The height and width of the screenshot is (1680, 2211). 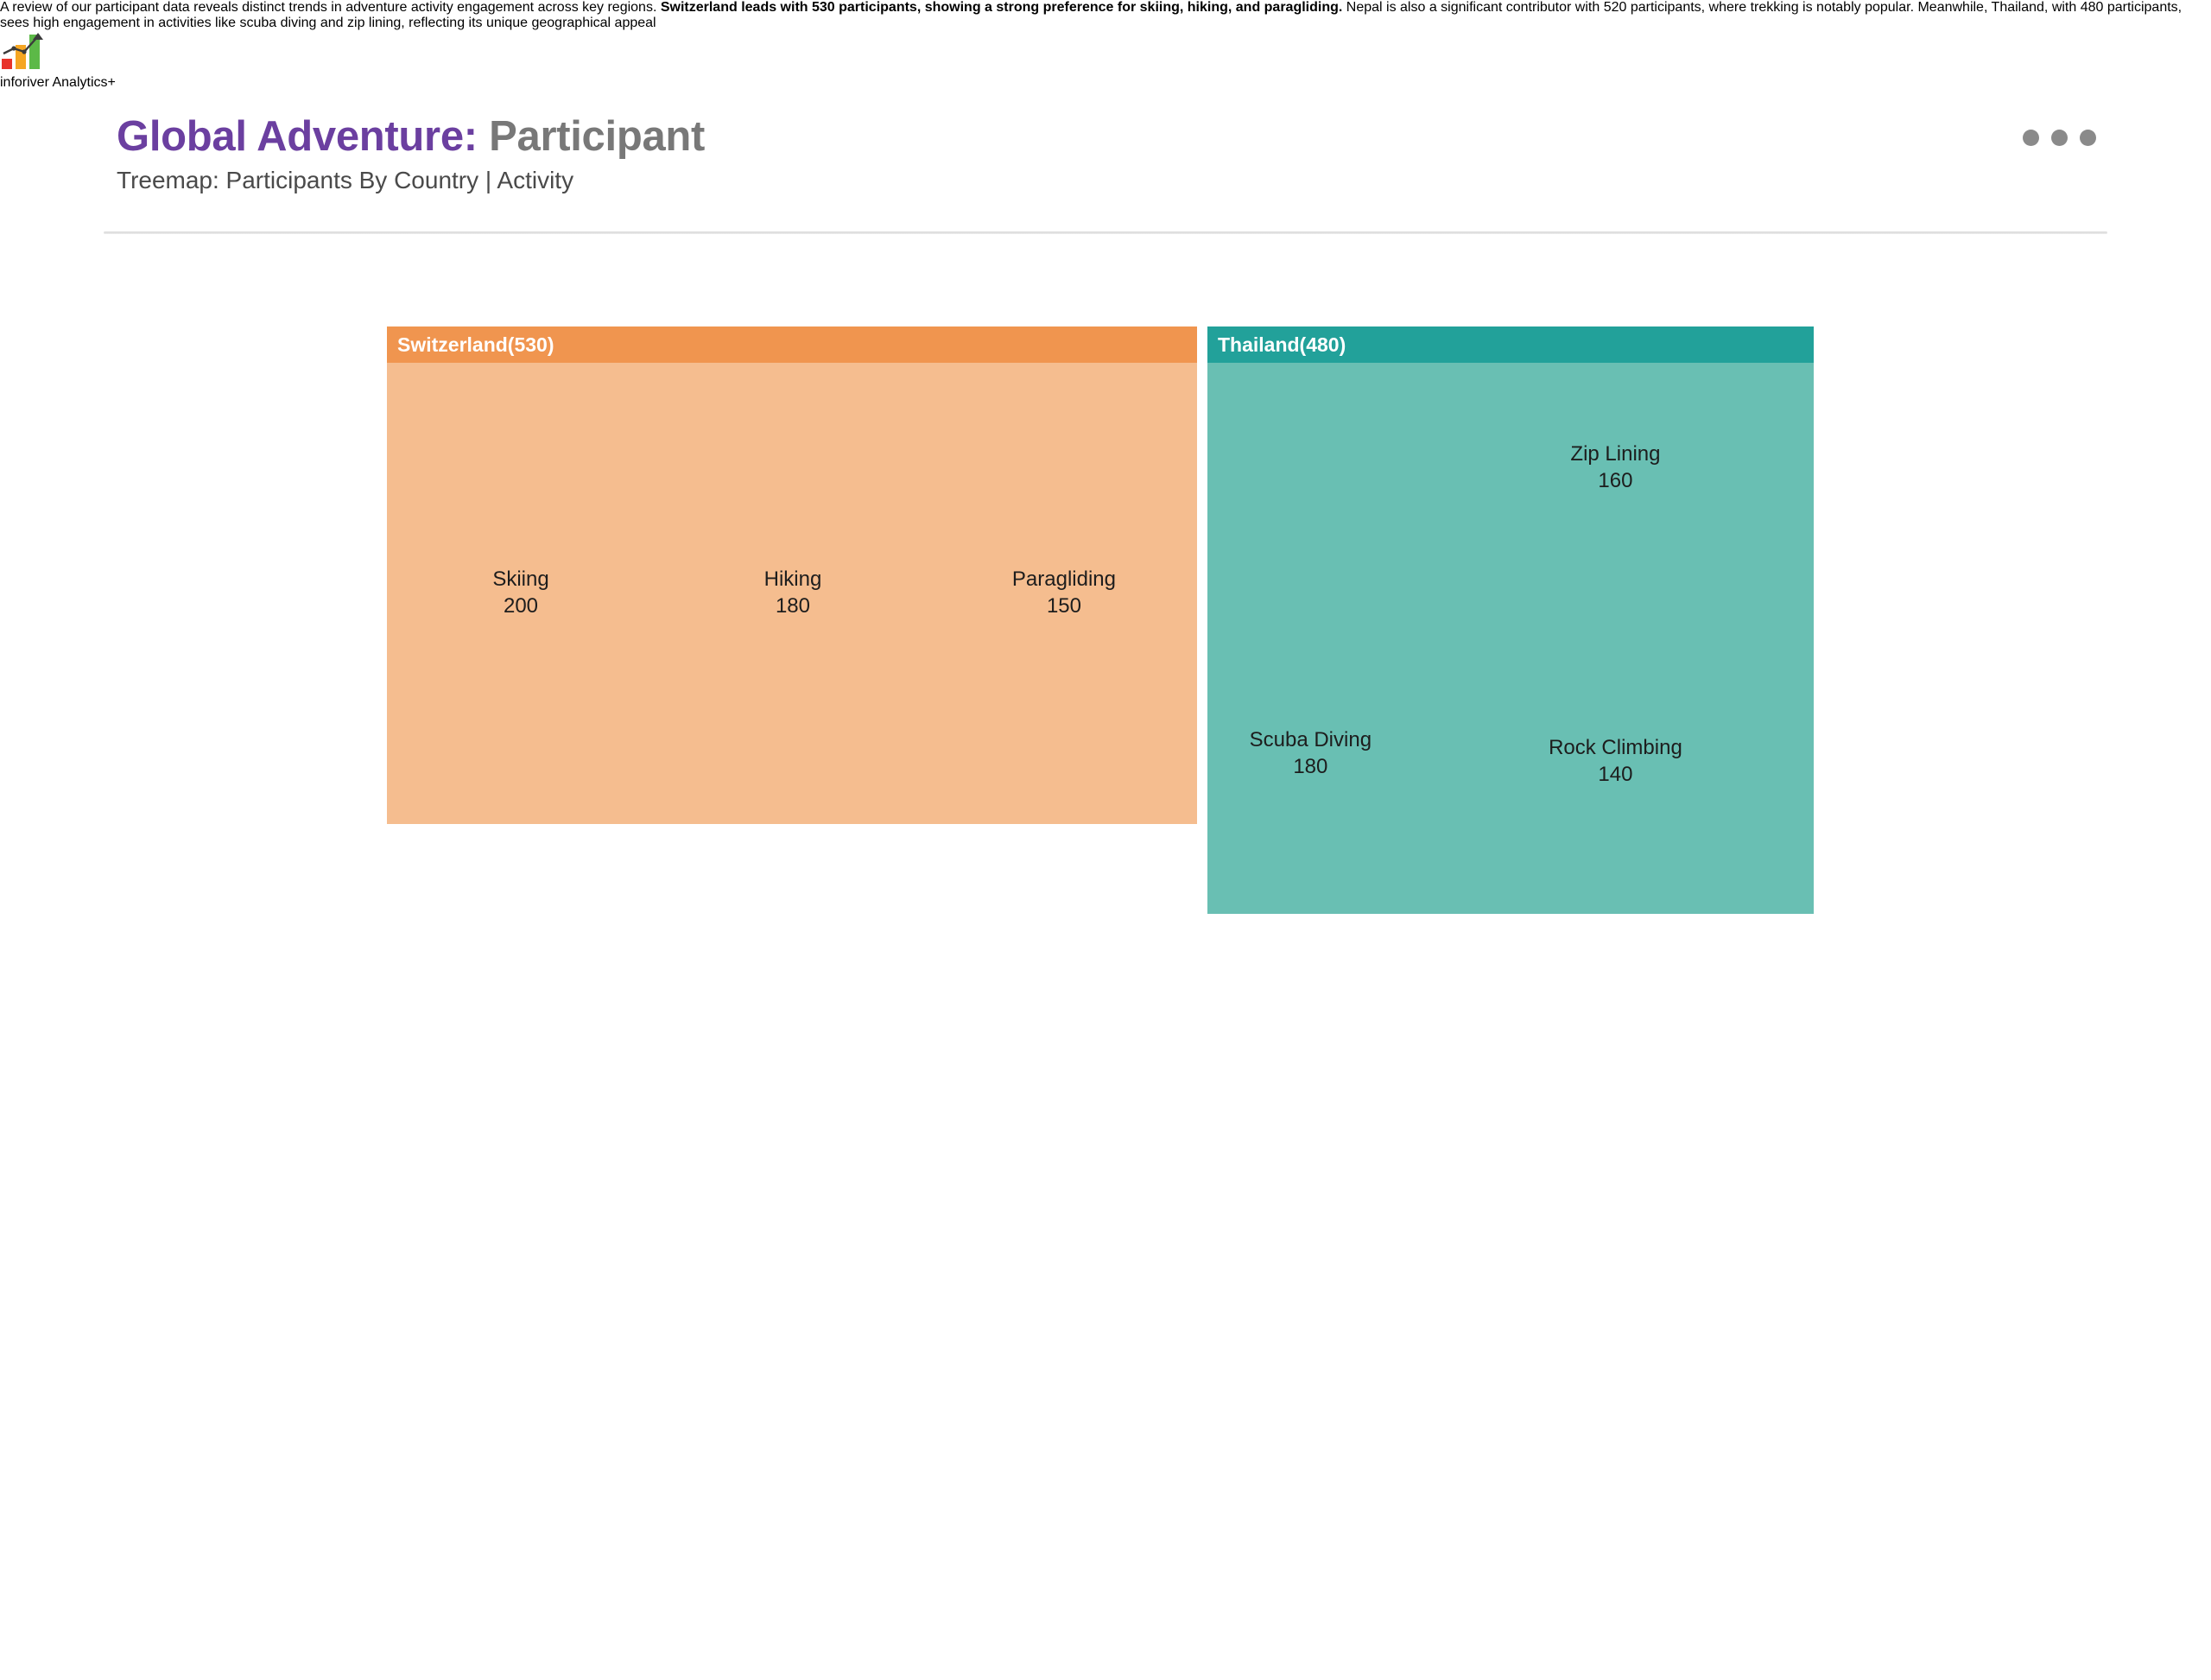 I want to click on inforiver-logo: inforiver Analytics+, so click(x=1105, y=61).